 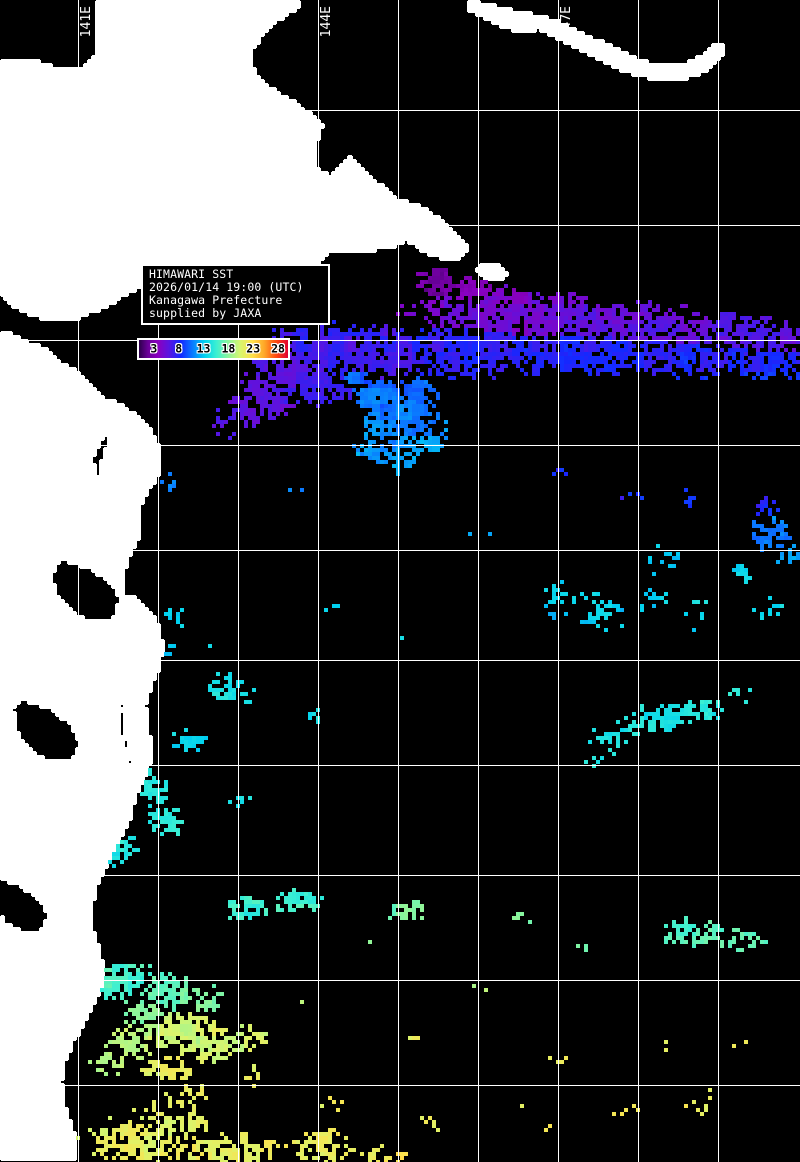 I want to click on colorbar-tick-18: 18, so click(x=228, y=348).